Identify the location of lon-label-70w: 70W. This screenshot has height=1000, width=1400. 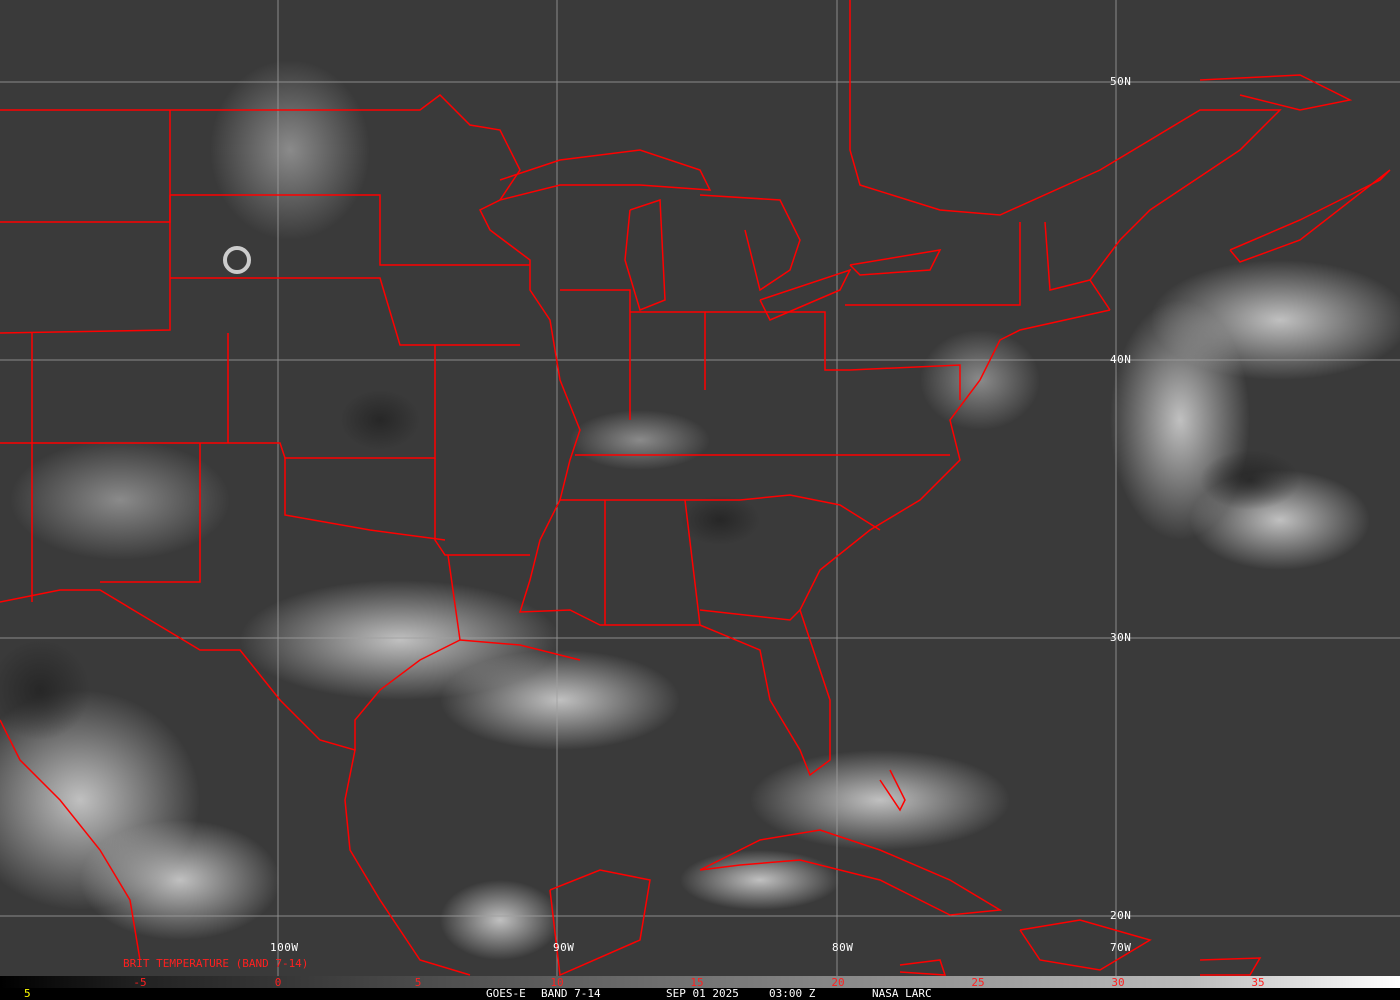
(1121, 947).